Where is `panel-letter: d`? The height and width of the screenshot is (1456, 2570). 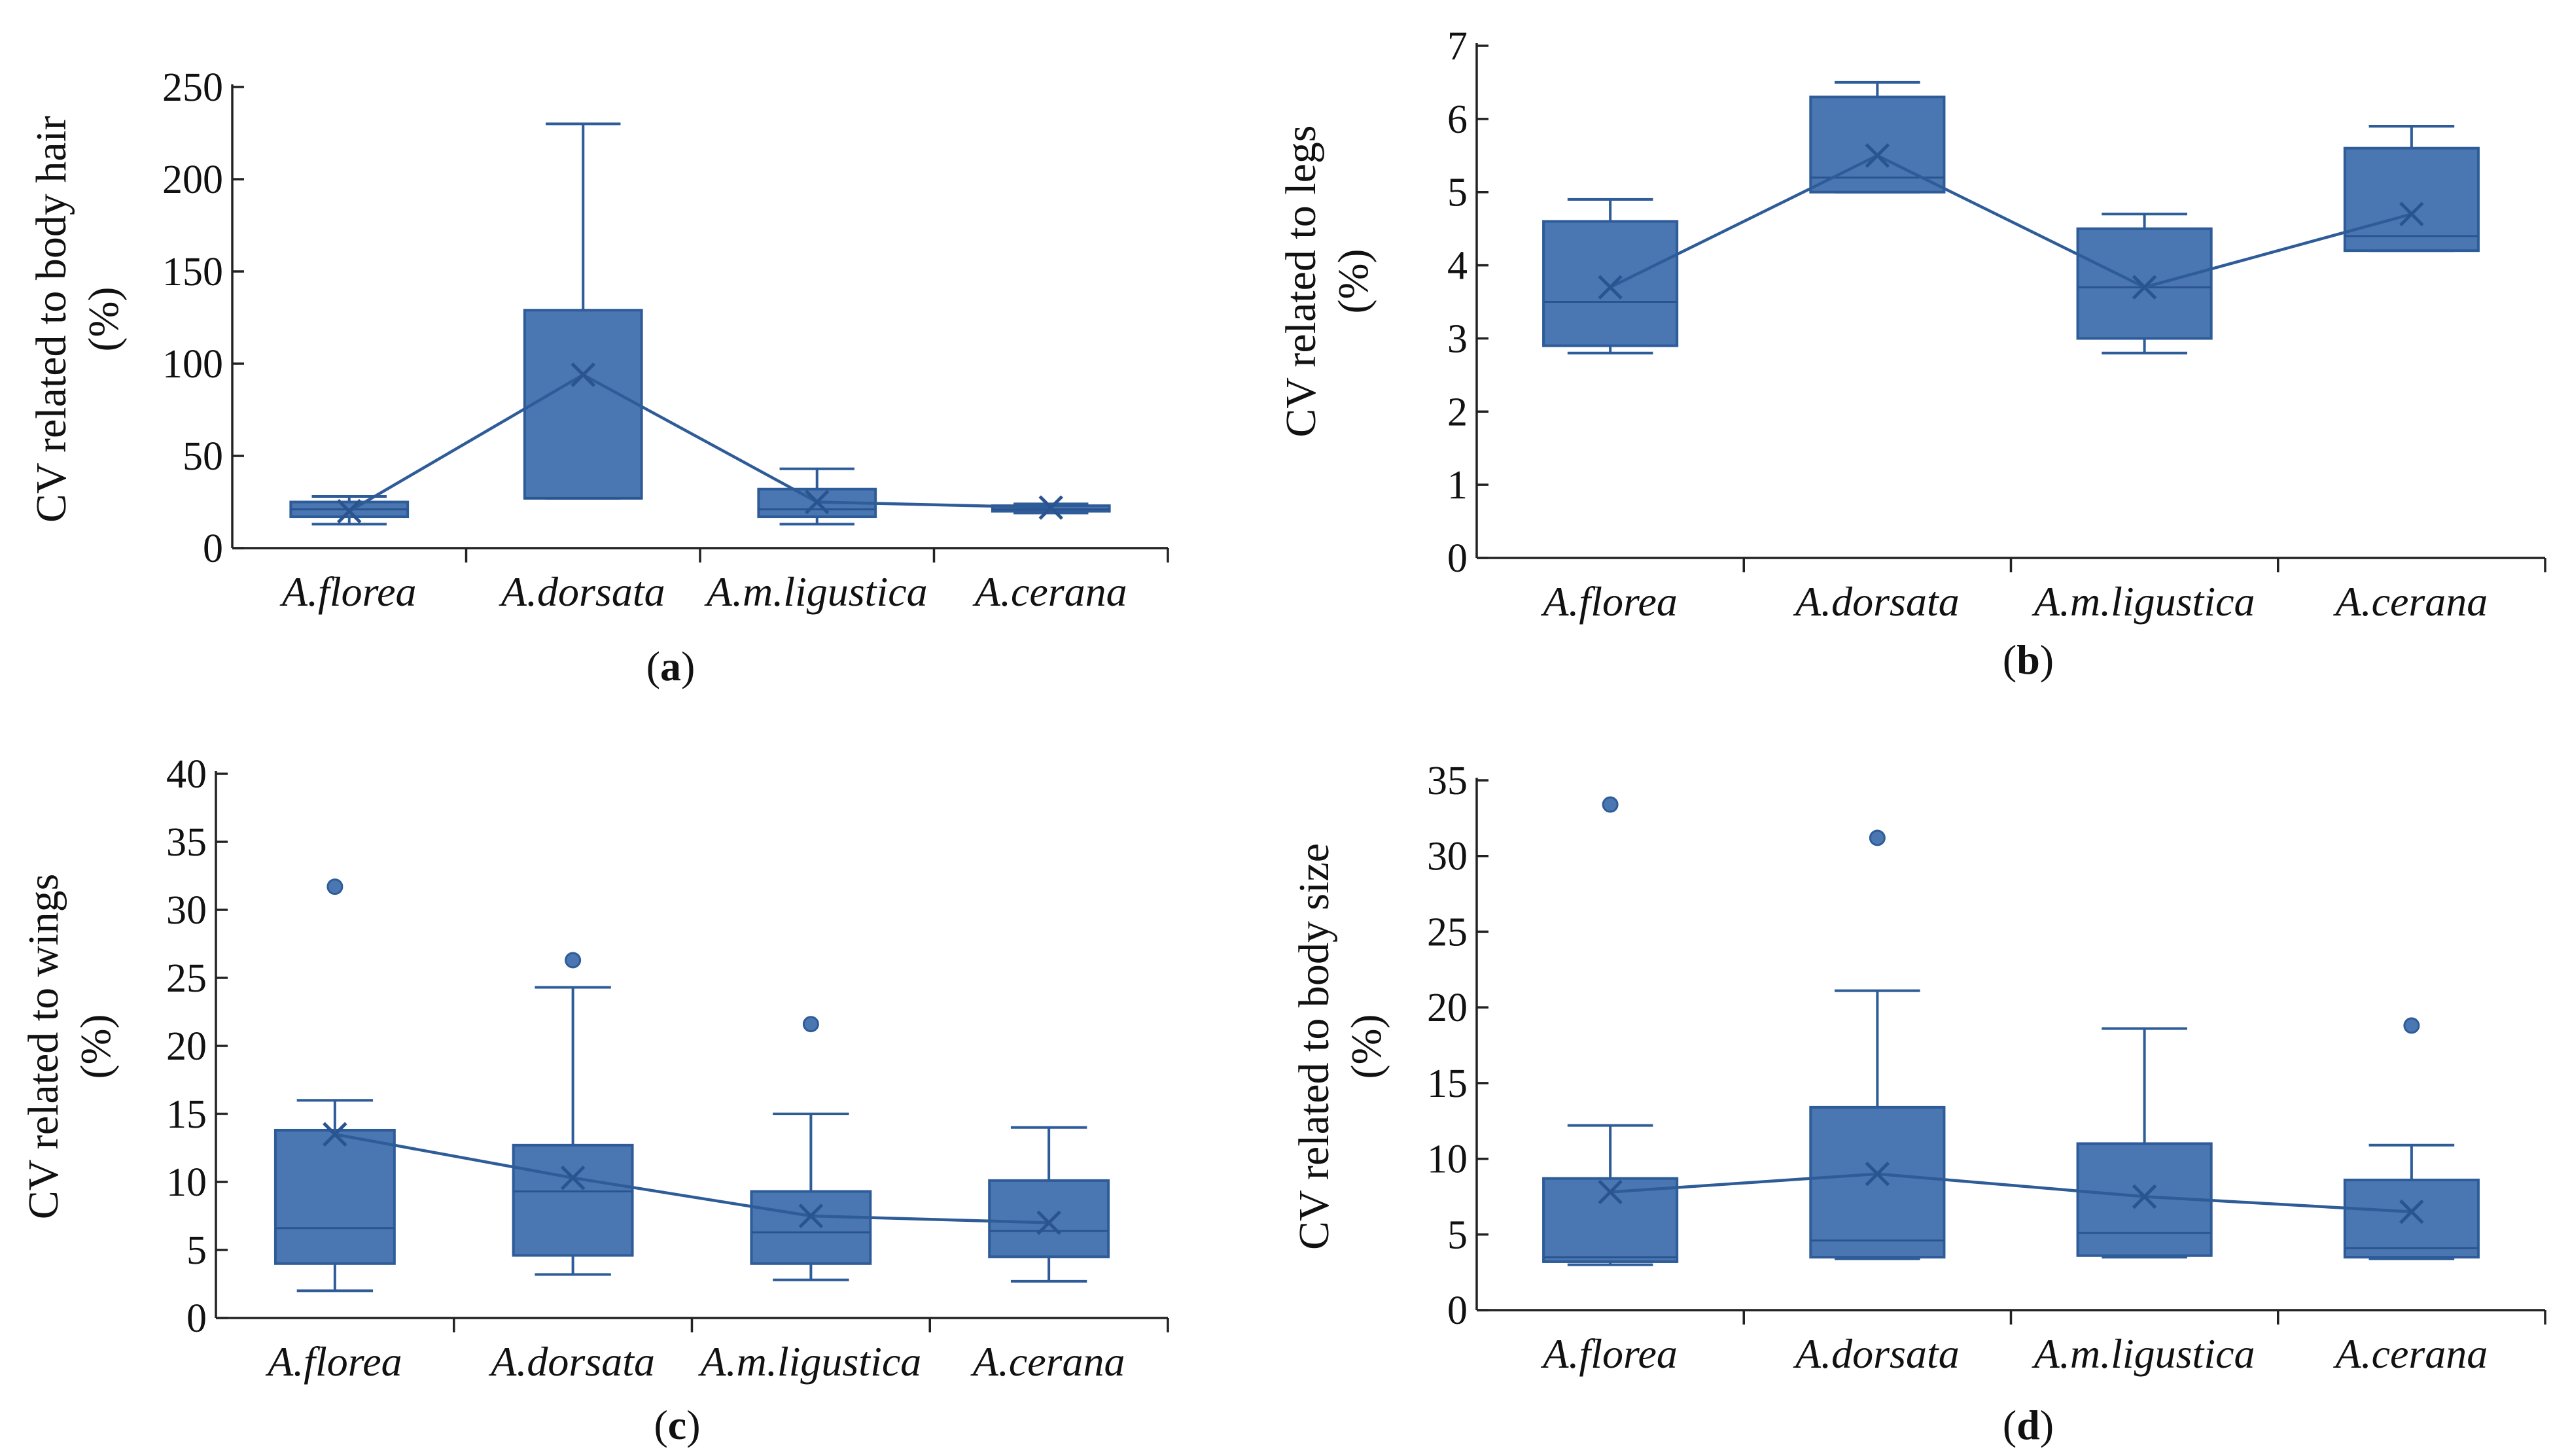 panel-letter: d is located at coordinates (2028, 1425).